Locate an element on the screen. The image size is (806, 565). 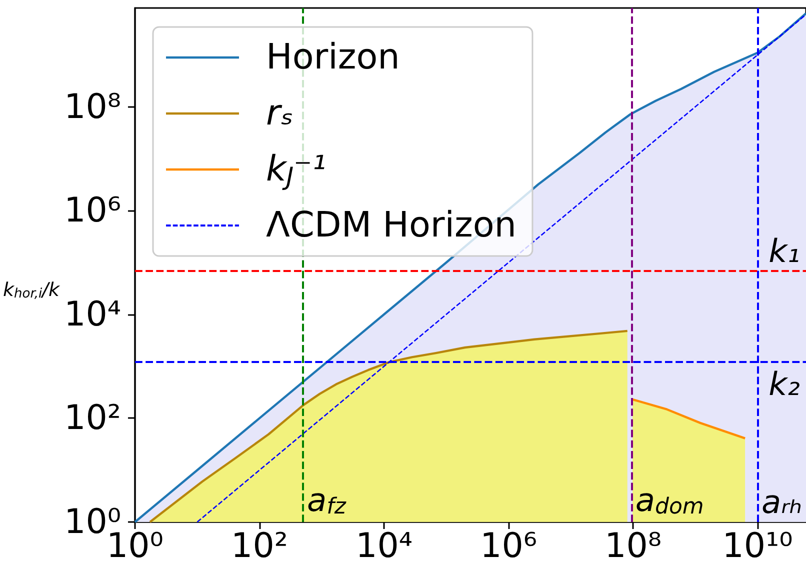
x-tick-label: 10⁶ is located at coordinates (508, 545).